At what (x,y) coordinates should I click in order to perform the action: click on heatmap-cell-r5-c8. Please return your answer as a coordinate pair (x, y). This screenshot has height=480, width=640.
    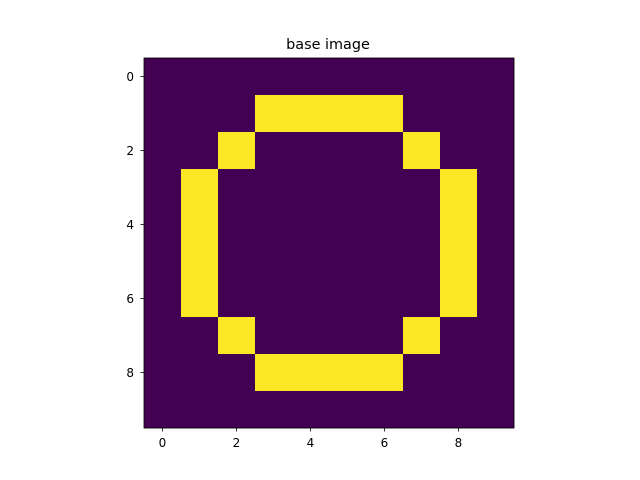
    Looking at the image, I should click on (459, 262).